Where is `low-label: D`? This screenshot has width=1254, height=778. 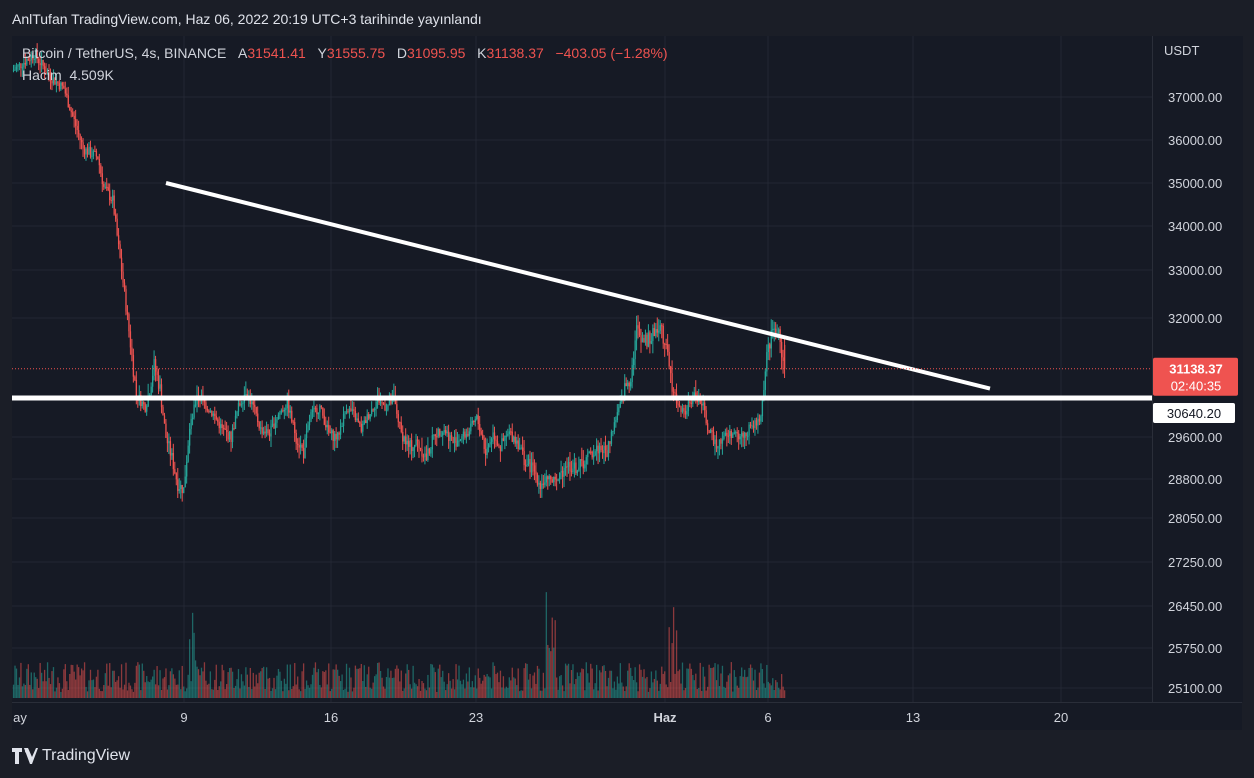 low-label: D is located at coordinates (402, 53).